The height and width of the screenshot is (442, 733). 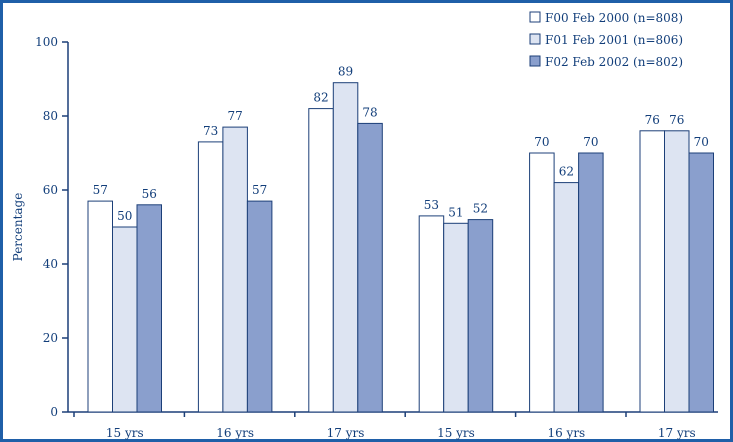 What do you see at coordinates (455, 212) in the screenshot?
I see `bar-value-label: 51` at bounding box center [455, 212].